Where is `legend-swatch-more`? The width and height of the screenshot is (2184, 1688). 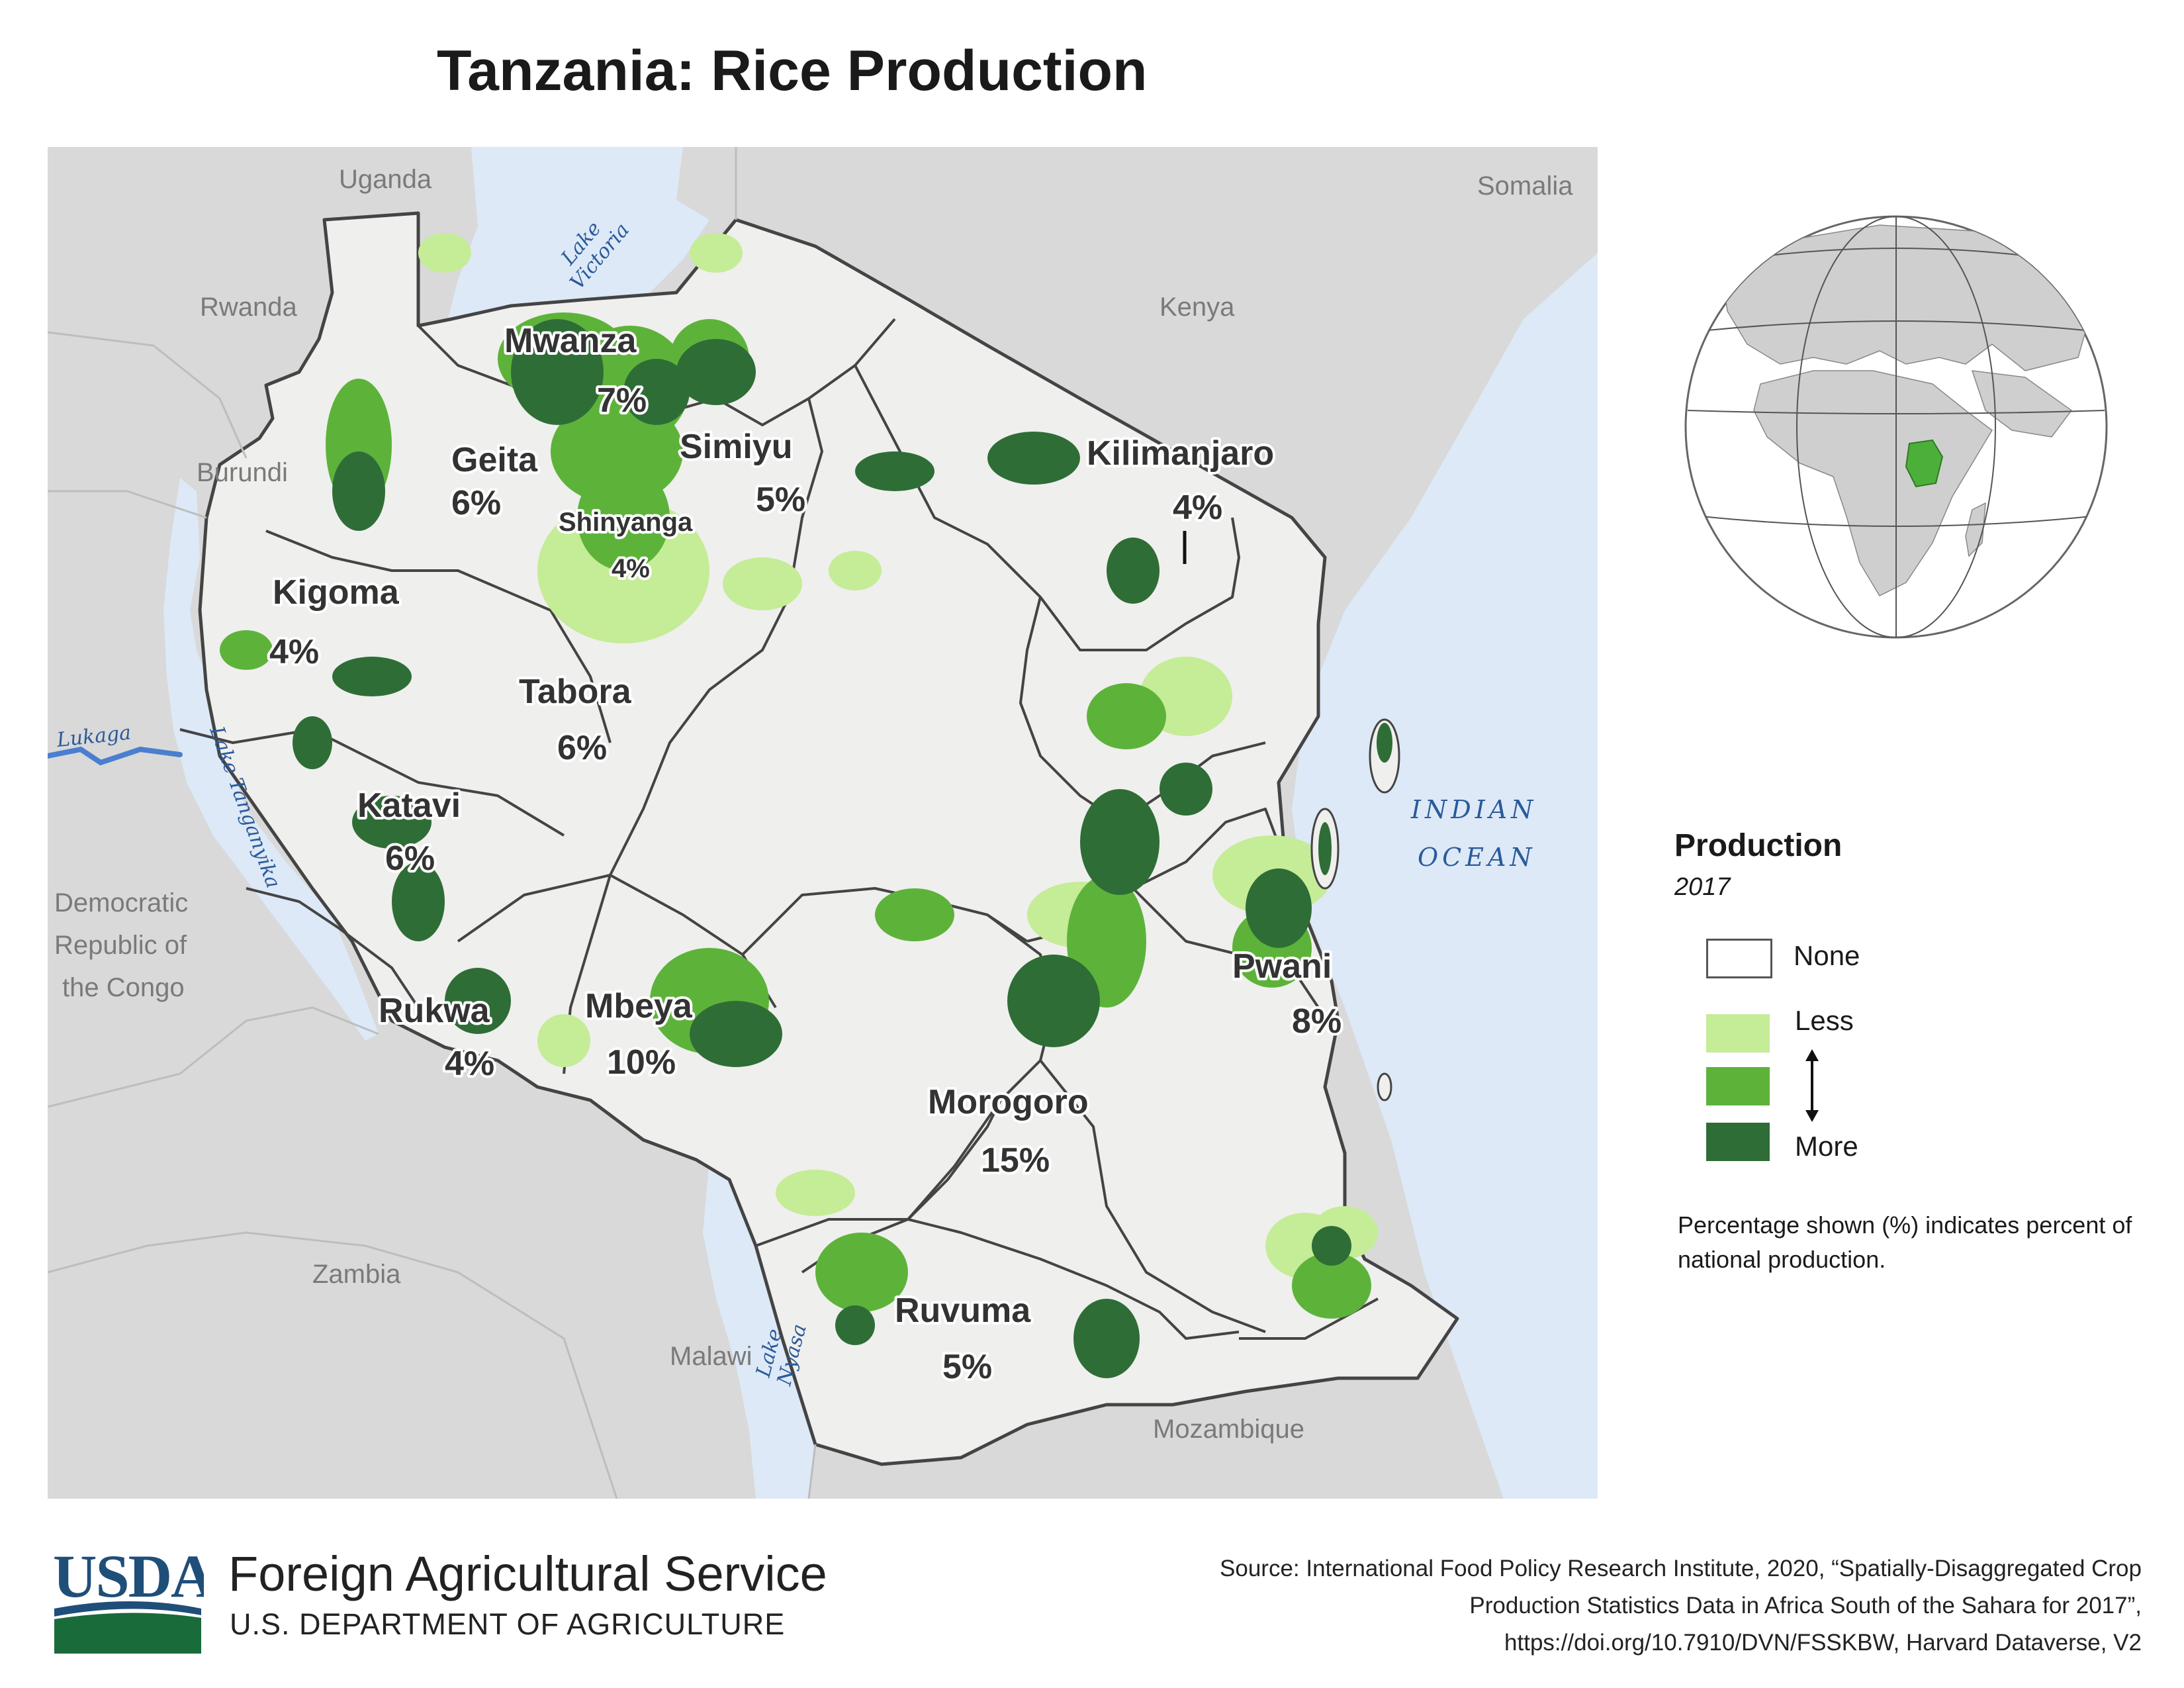 legend-swatch-more is located at coordinates (1738, 1142).